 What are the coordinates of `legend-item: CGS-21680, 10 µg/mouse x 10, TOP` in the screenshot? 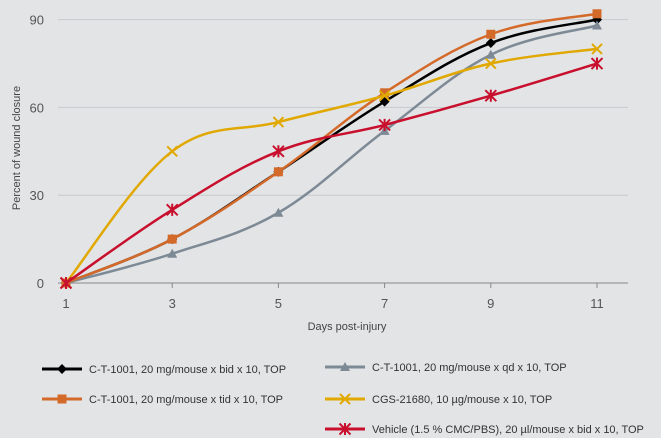 It's located at (438, 399).